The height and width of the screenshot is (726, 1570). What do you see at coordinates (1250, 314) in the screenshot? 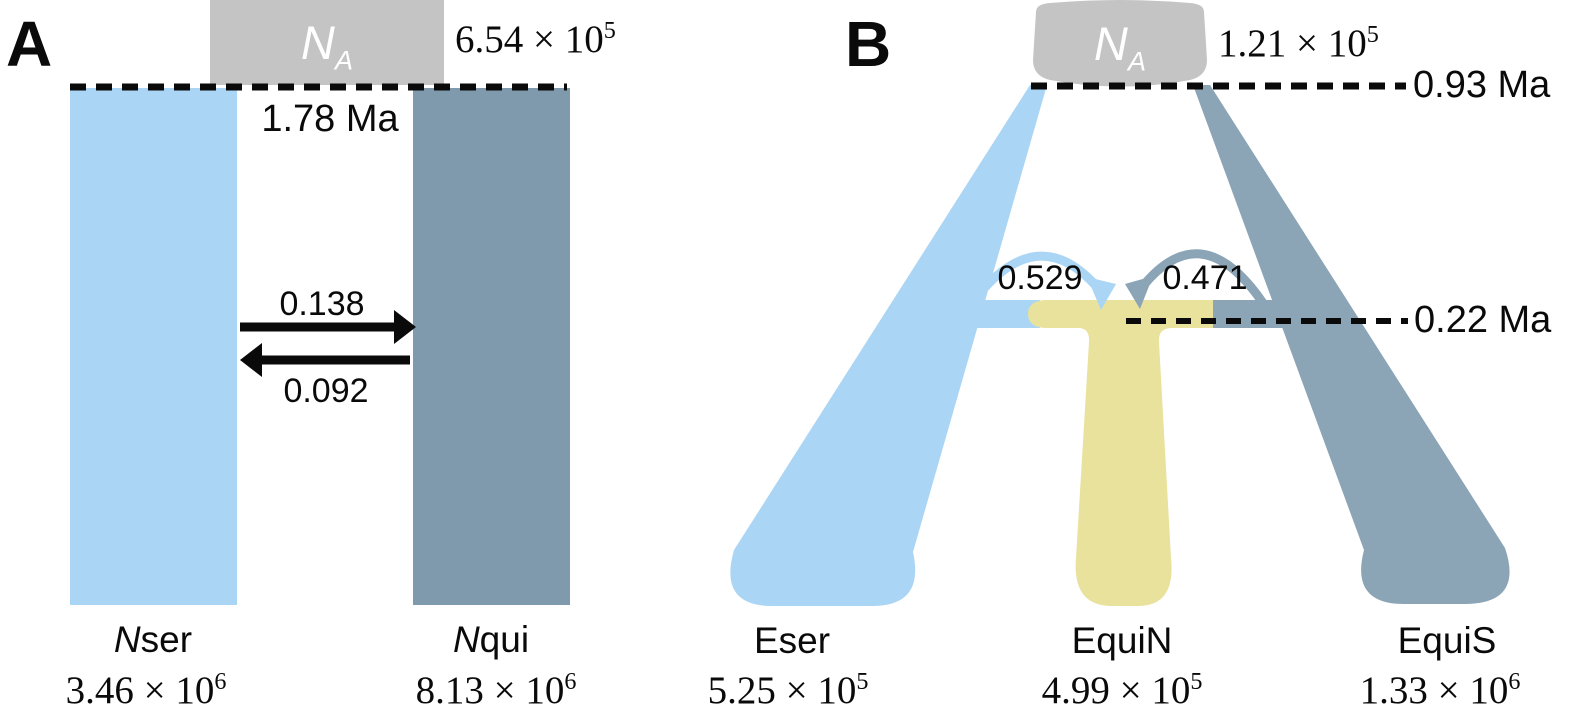
I see `admixture-stub-right` at bounding box center [1250, 314].